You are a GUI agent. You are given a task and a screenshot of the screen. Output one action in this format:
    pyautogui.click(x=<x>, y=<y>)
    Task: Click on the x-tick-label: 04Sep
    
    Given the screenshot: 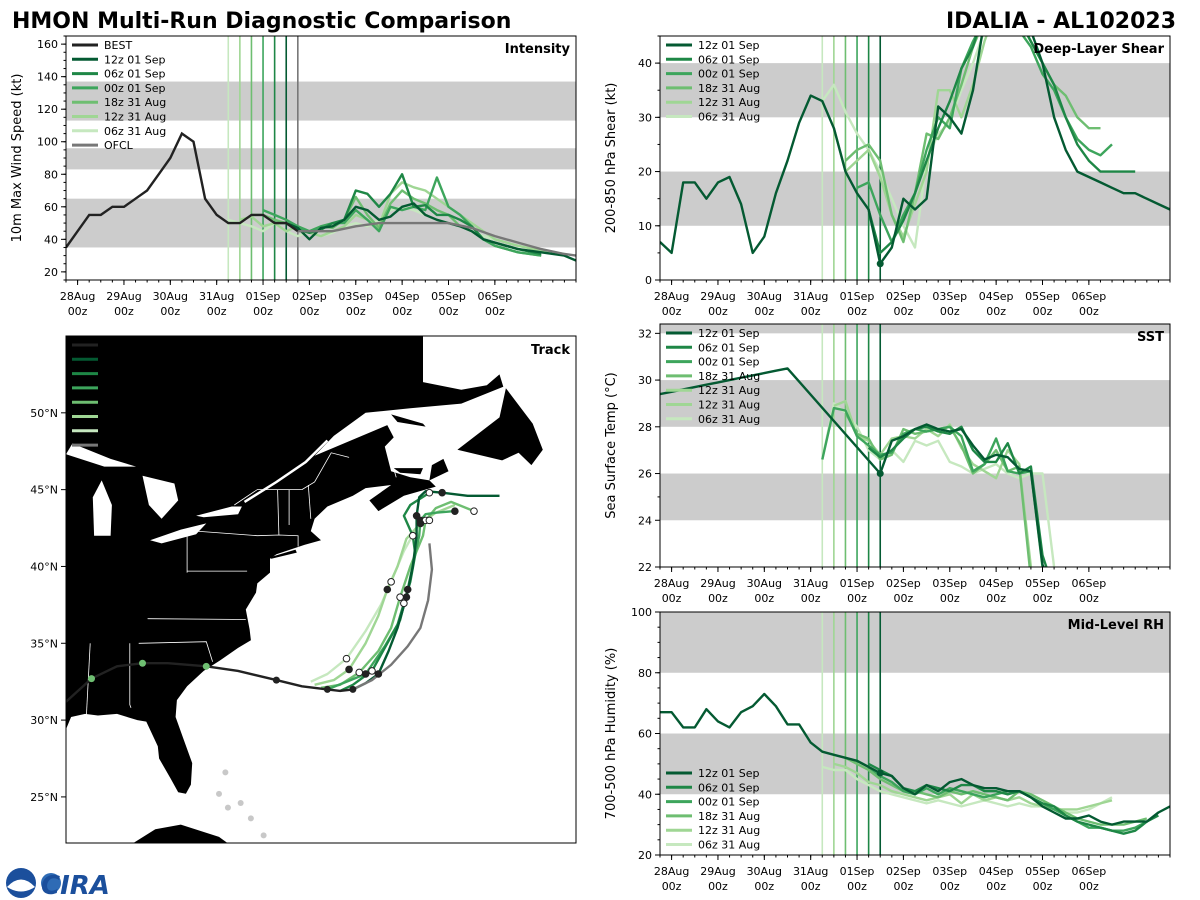 What is the action you would take?
    pyautogui.click(x=996, y=583)
    